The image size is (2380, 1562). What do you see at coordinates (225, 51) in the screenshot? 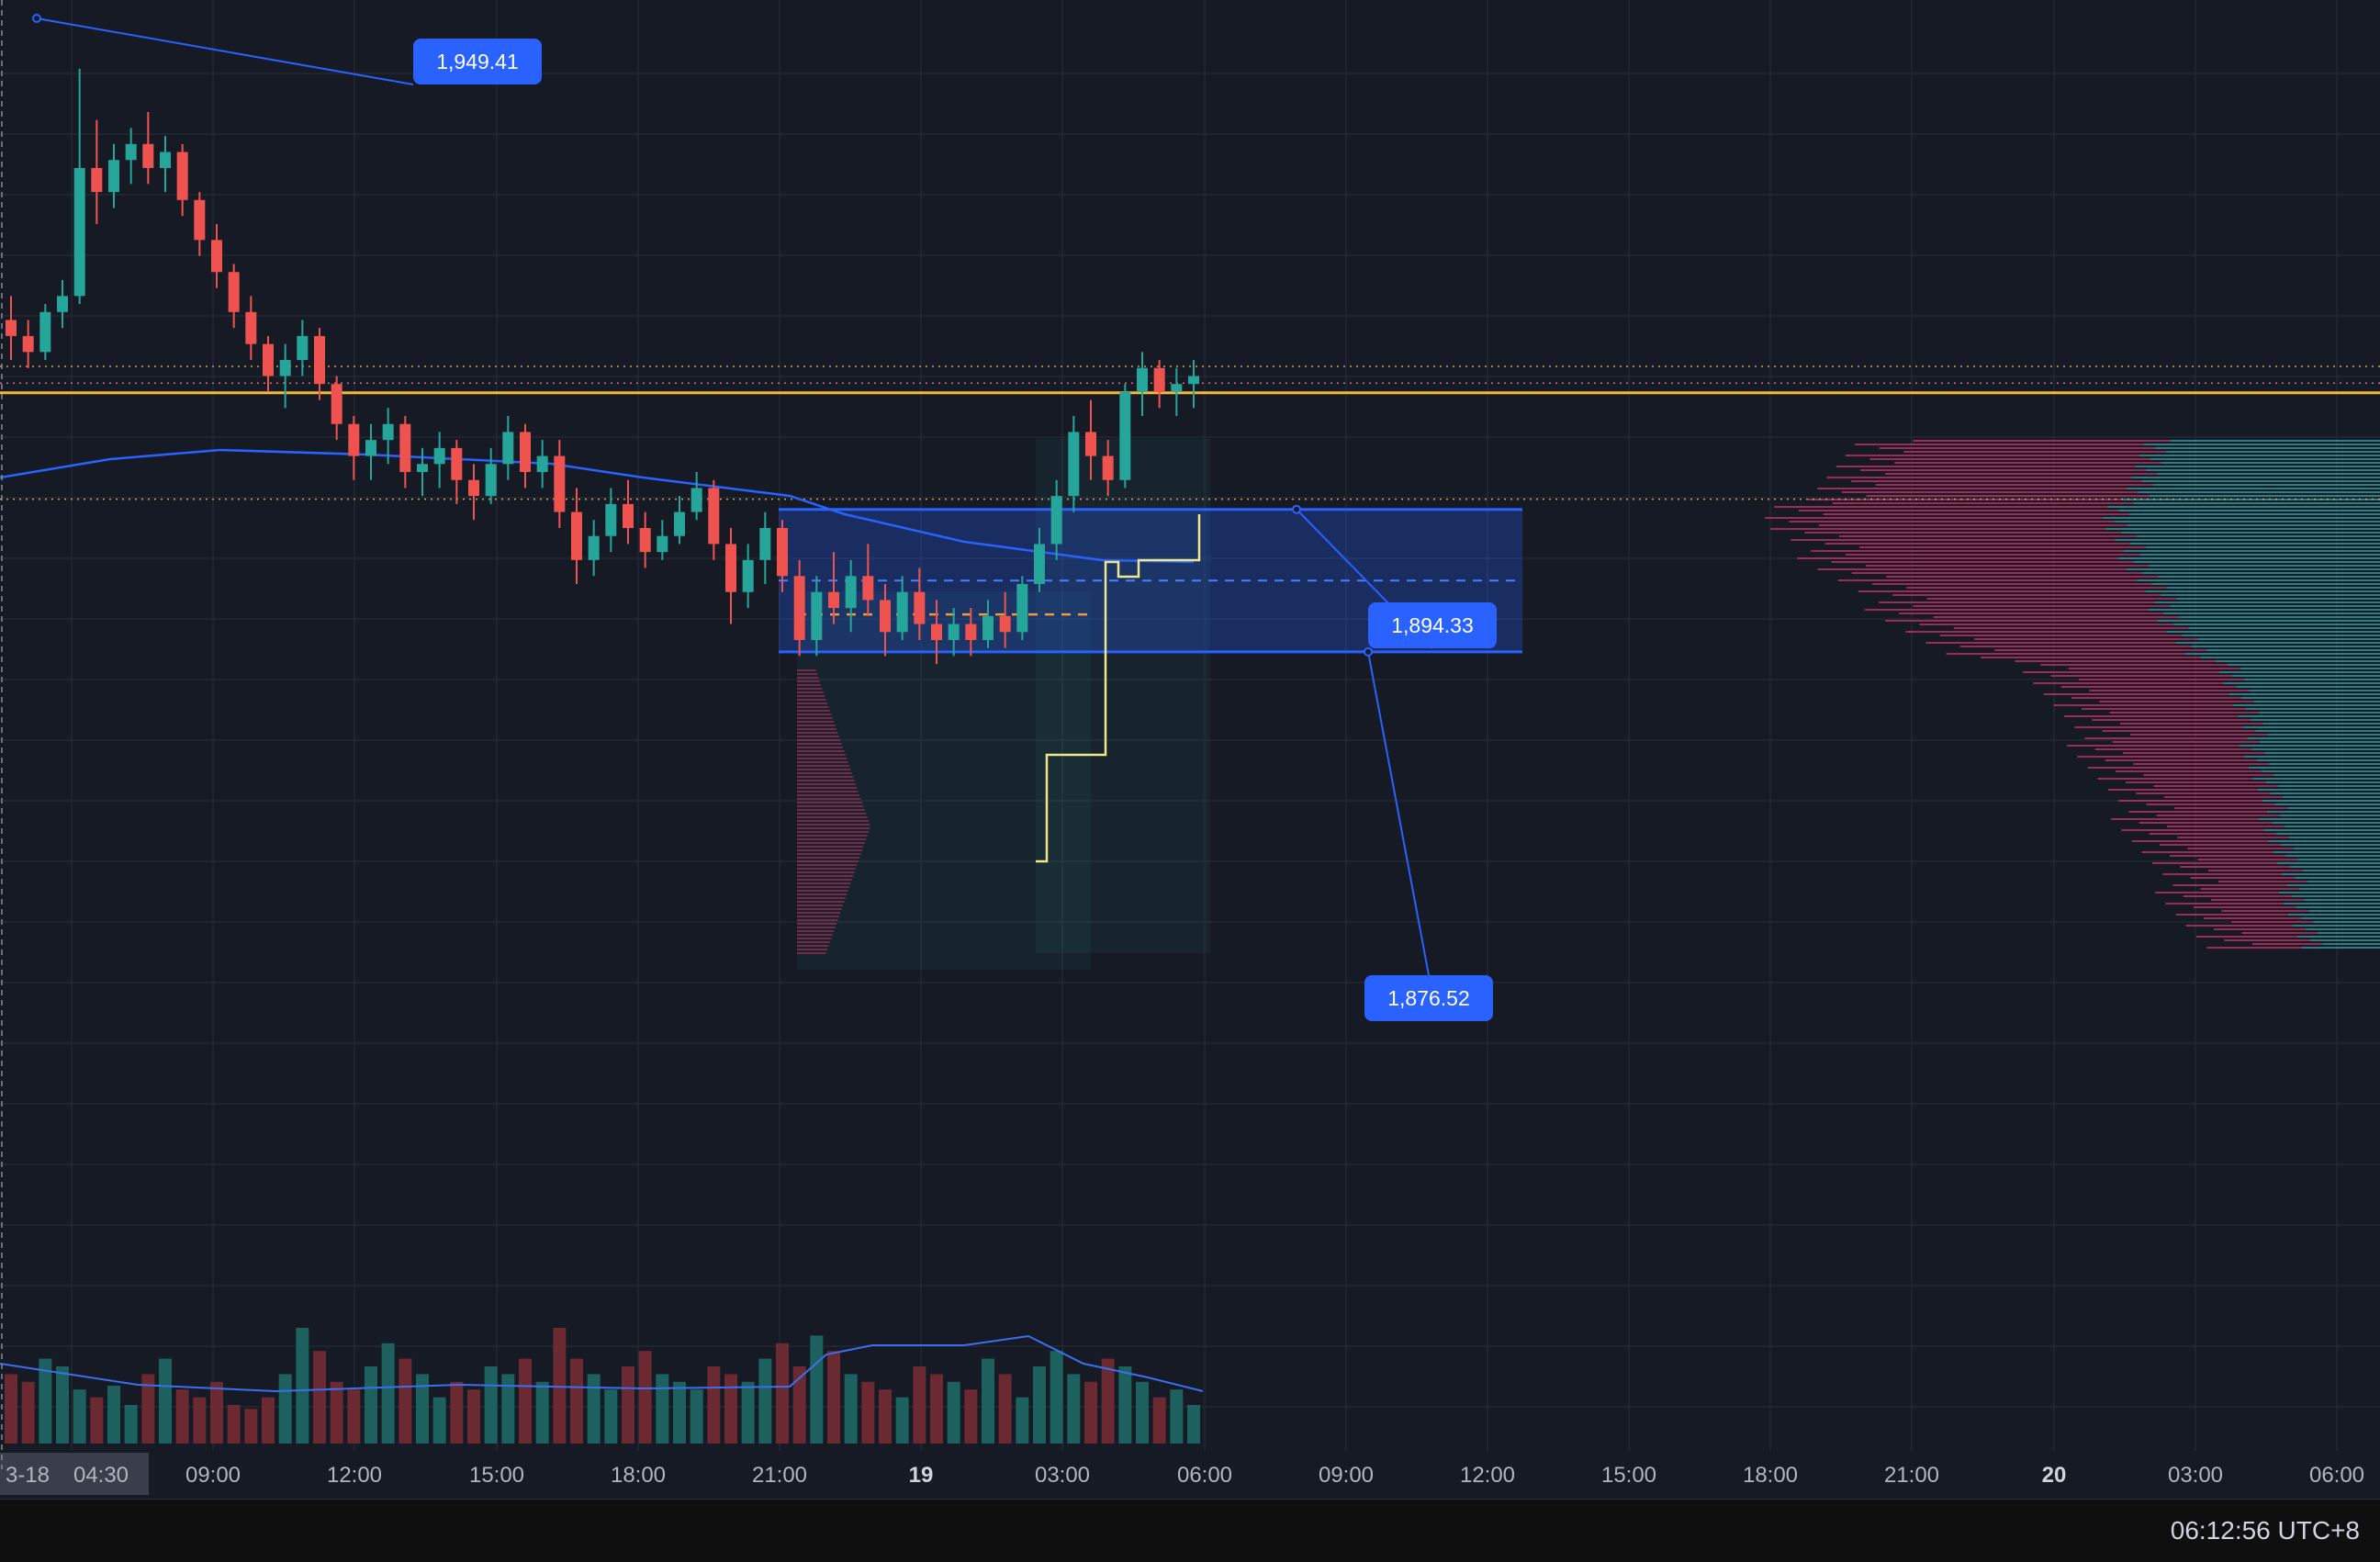
I see `callout-leader` at bounding box center [225, 51].